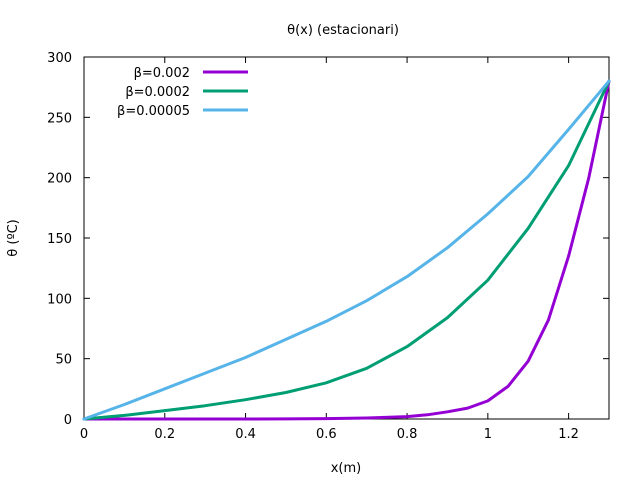  Describe the element at coordinates (245, 434) in the screenshot. I see `x-tick-label: 0.4` at that location.